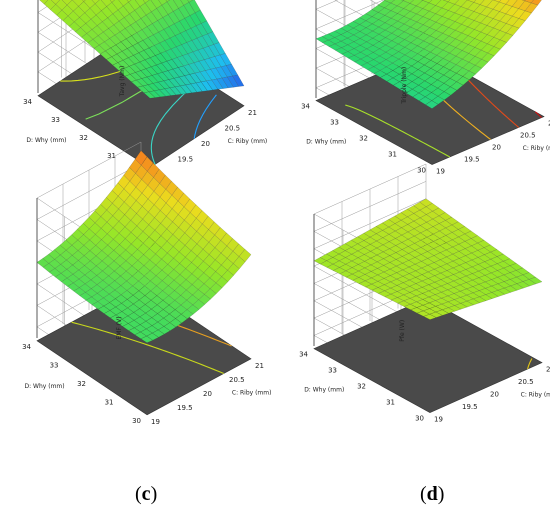 This screenshot has height=514, width=550. Describe the element at coordinates (119, 327) in the screenshot. I see `z-axis-label: EMF (V)` at that location.